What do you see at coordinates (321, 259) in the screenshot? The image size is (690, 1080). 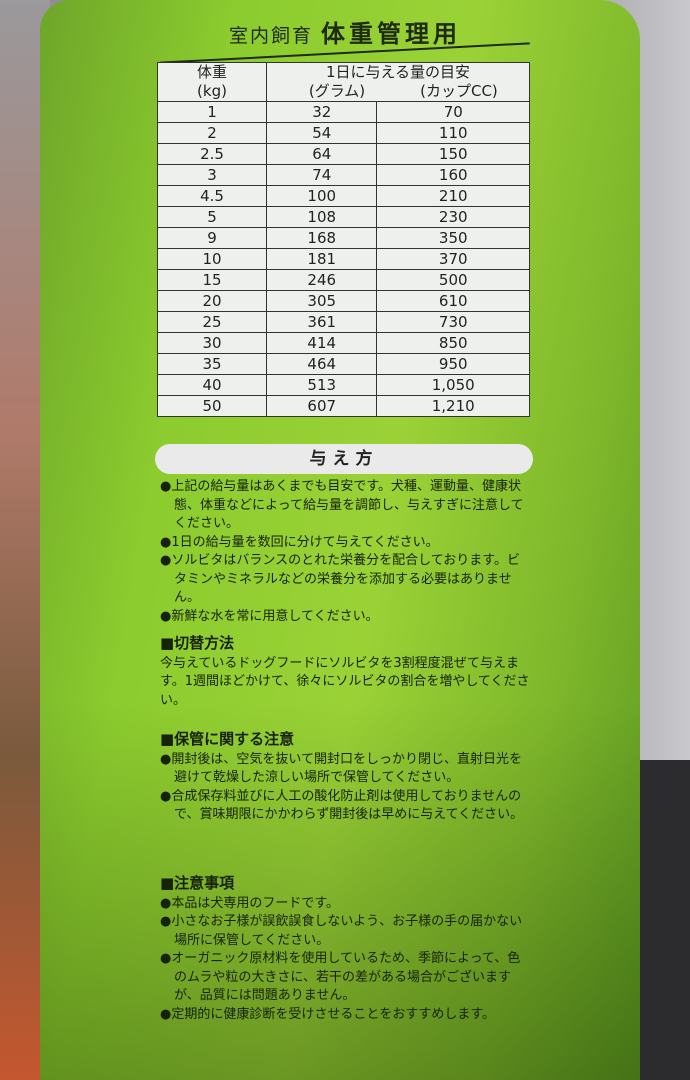 I see `cell-g: 181` at bounding box center [321, 259].